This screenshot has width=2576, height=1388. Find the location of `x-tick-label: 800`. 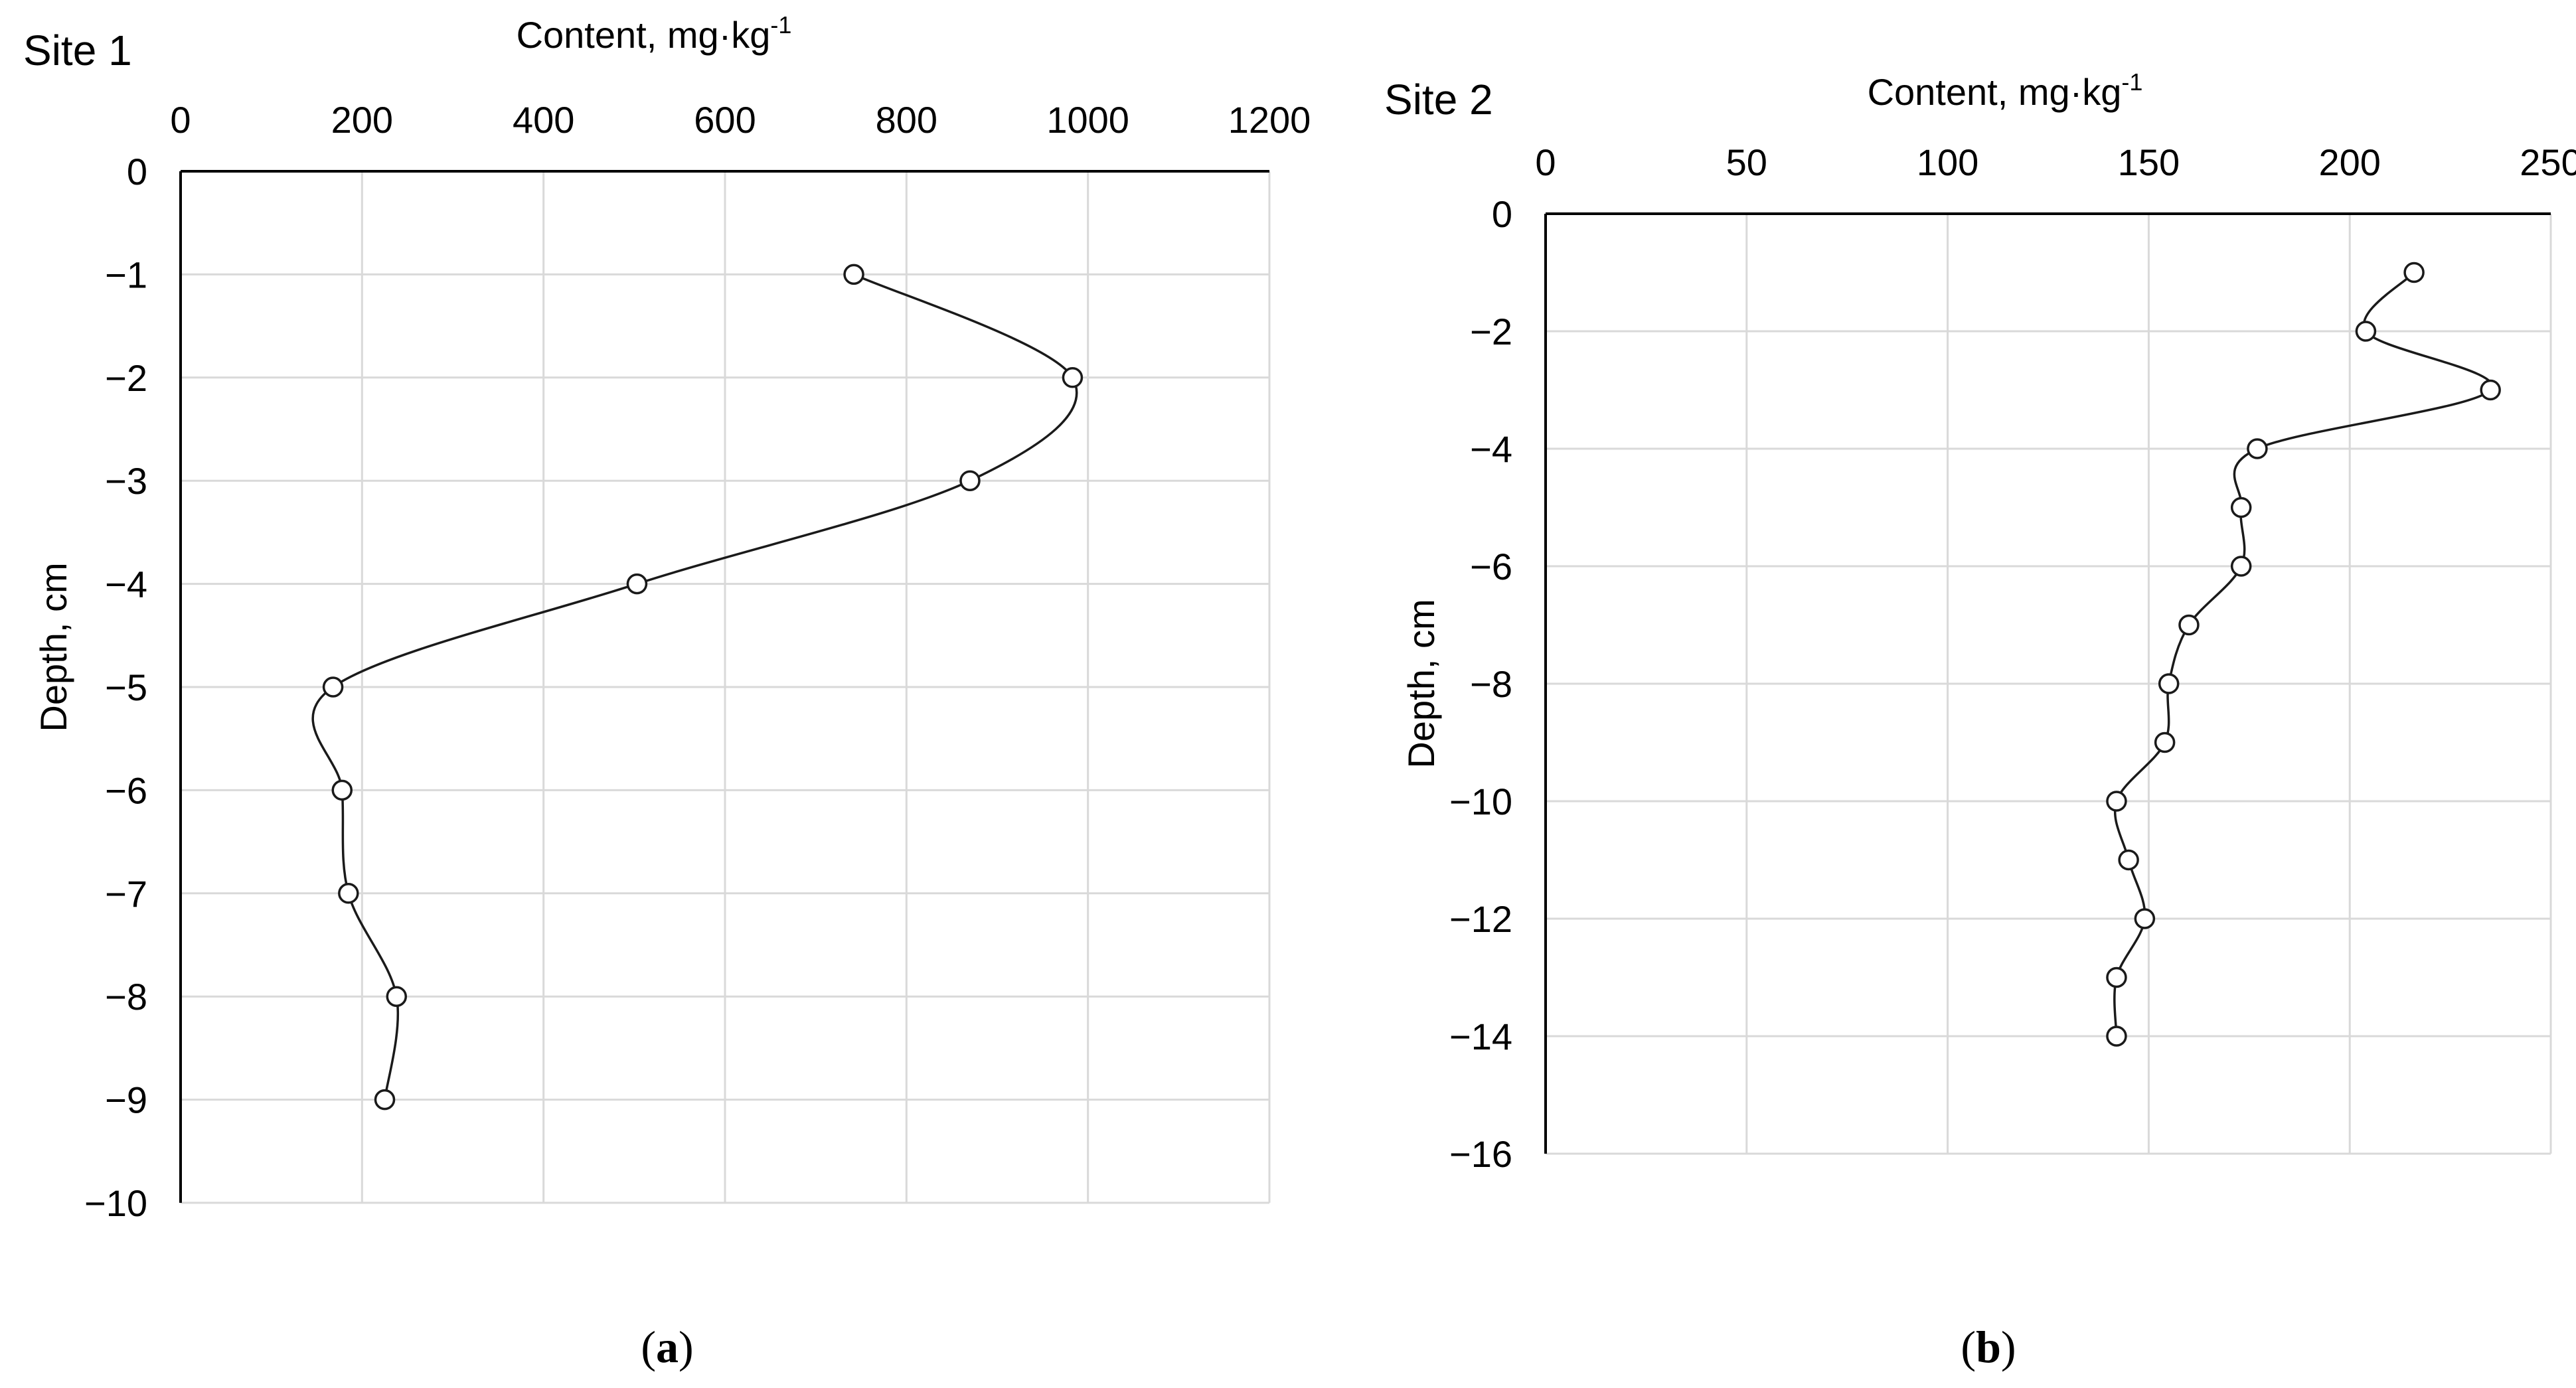

x-tick-label: 800 is located at coordinates (906, 120).